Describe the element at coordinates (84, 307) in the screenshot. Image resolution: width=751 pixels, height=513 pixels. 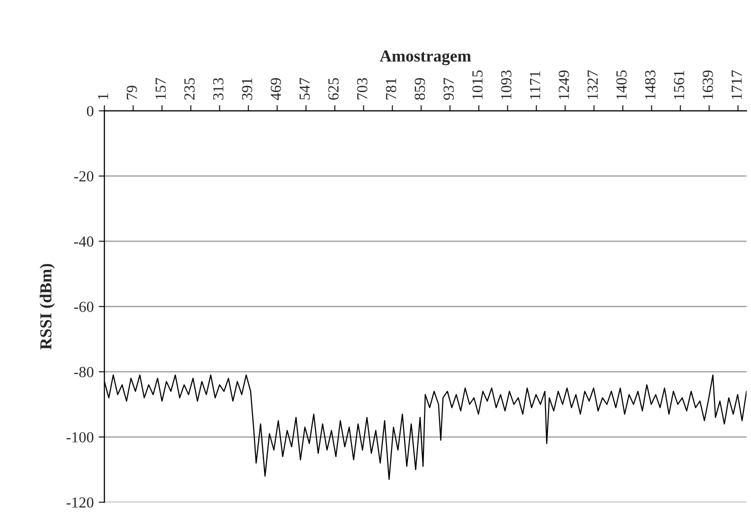
I see `y-tick-label: -60` at that location.